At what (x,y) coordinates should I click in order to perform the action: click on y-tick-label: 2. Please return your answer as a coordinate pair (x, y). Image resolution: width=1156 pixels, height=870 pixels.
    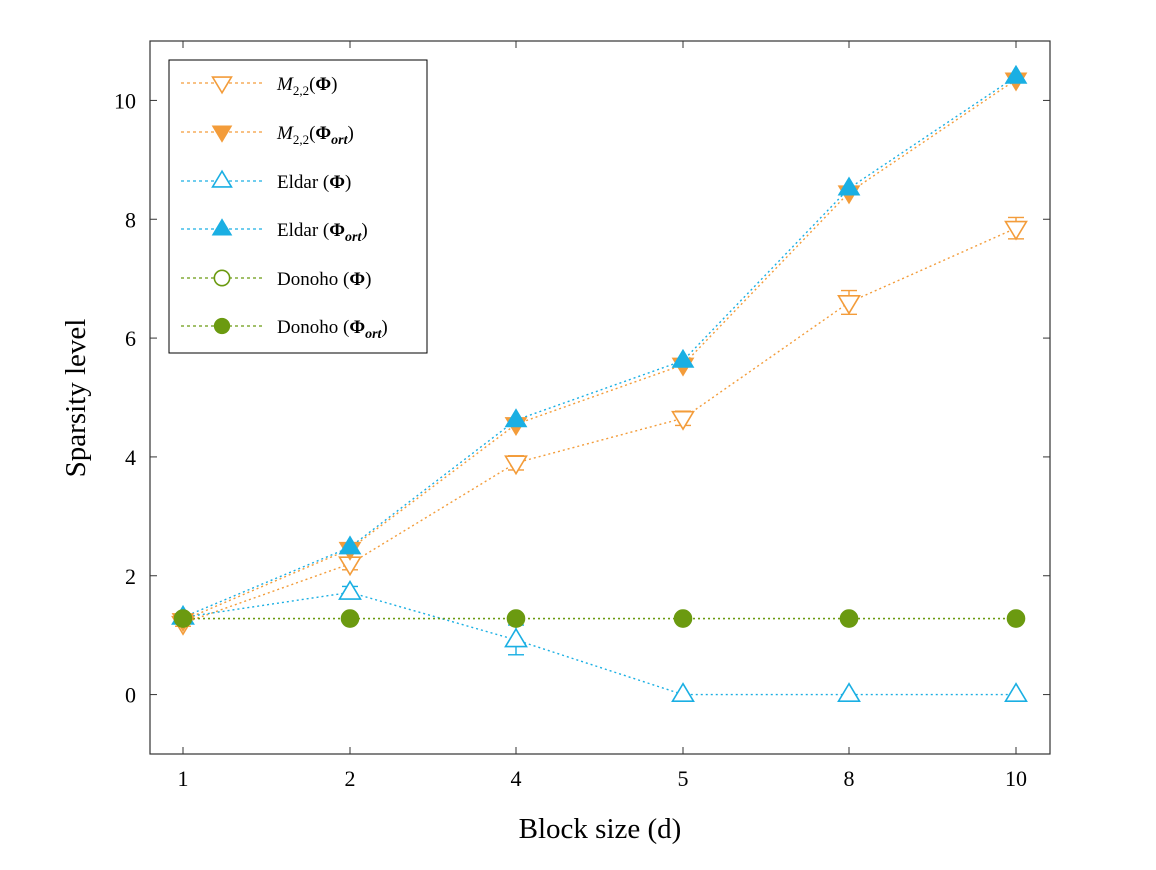
    Looking at the image, I should click on (130, 576).